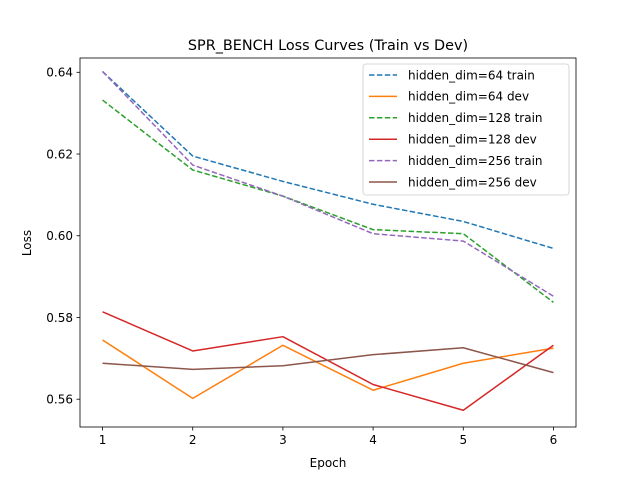 This screenshot has width=640, height=485. Describe the element at coordinates (328, 46) in the screenshot. I see `chart-title: SPR_BENCH Loss Curves (Train vs Dev)` at that location.